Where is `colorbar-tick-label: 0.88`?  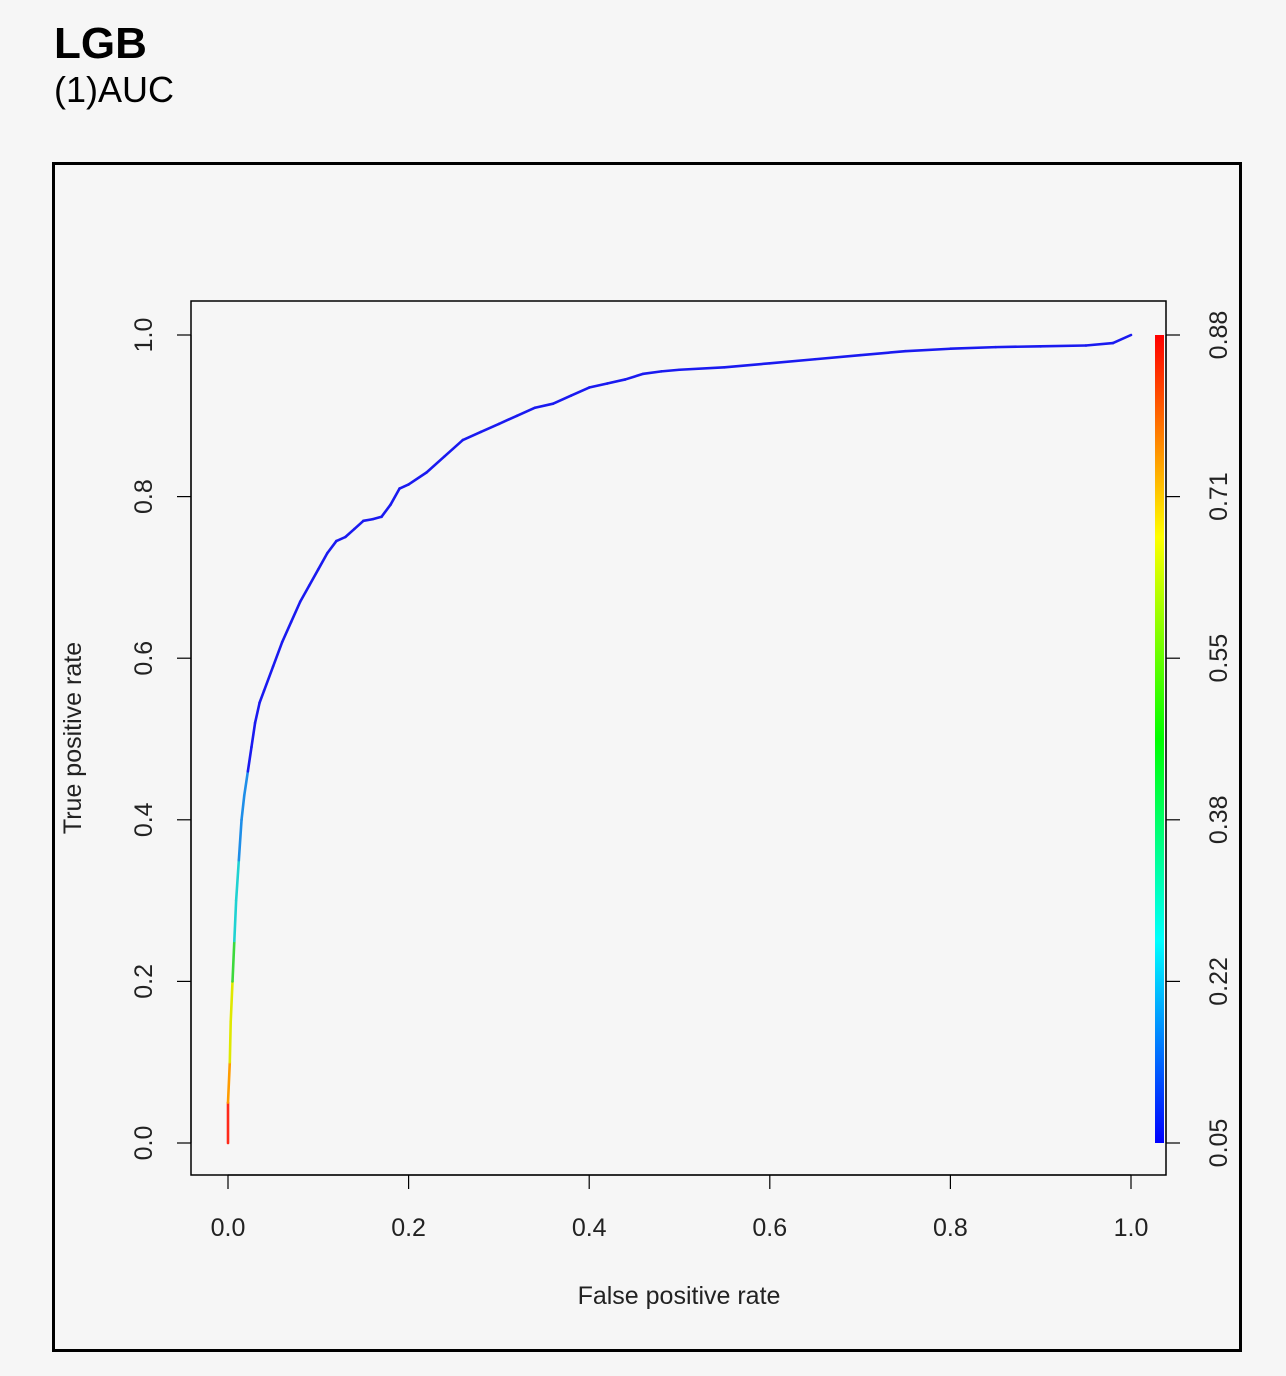
colorbar-tick-label: 0.88 is located at coordinates (1219, 335).